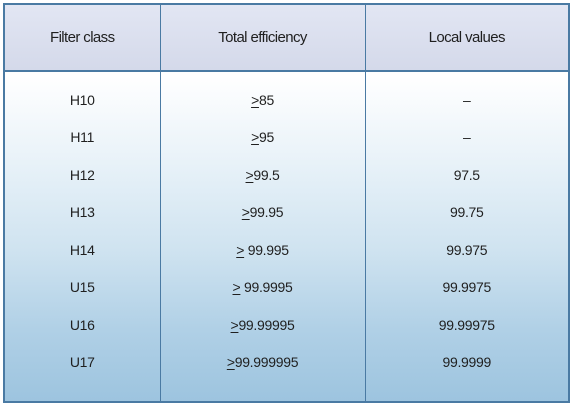 The width and height of the screenshot is (574, 407). What do you see at coordinates (266, 137) in the screenshot?
I see `total-efficiency-value: 95` at bounding box center [266, 137].